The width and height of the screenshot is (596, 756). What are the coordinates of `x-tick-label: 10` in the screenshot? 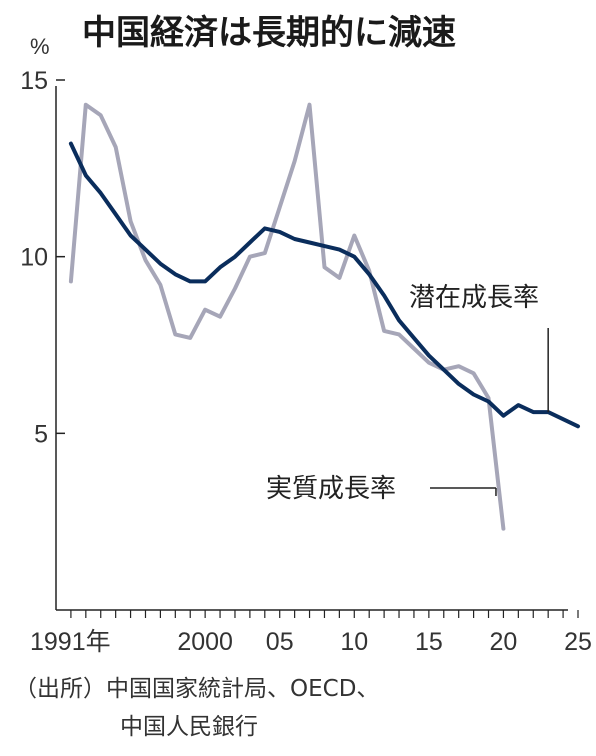 It's located at (354, 642).